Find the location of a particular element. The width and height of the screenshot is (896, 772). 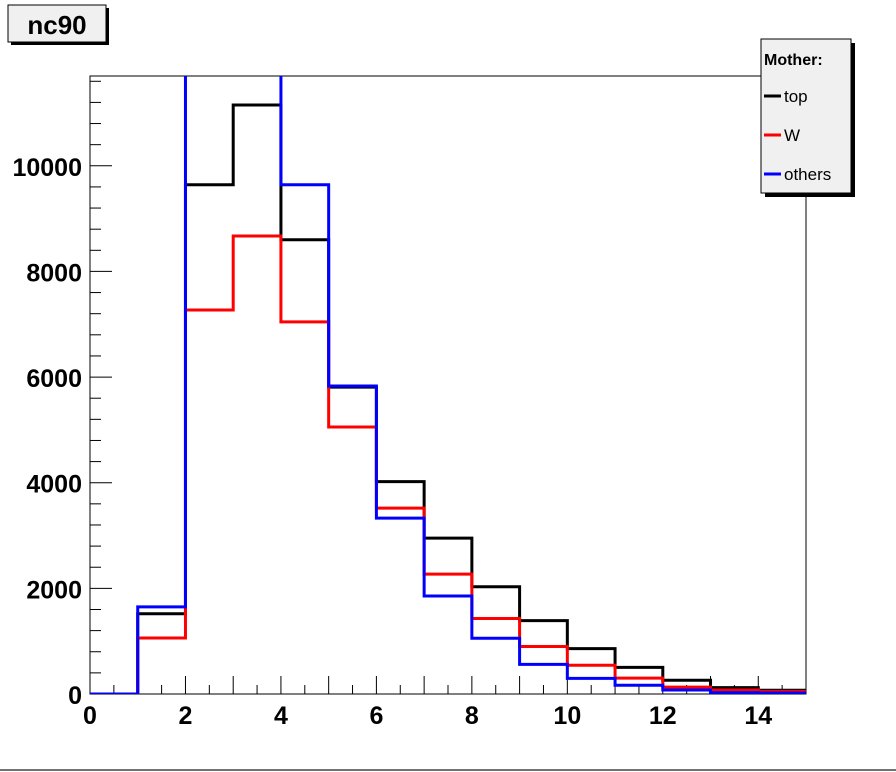

x-tick-label: 6 is located at coordinates (376, 716).